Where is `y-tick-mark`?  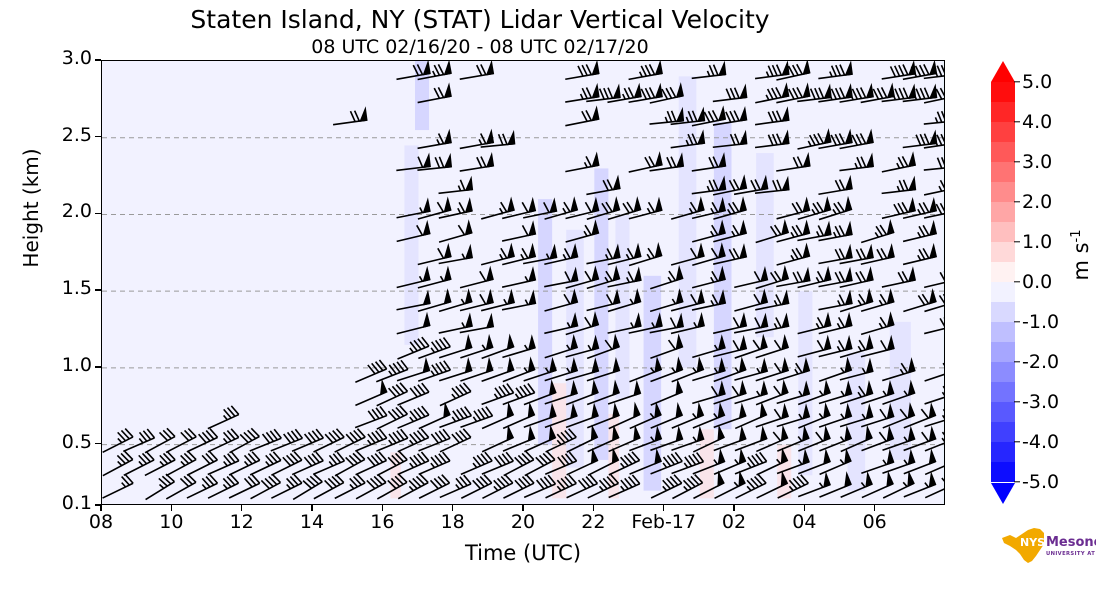 y-tick-mark is located at coordinates (98, 60).